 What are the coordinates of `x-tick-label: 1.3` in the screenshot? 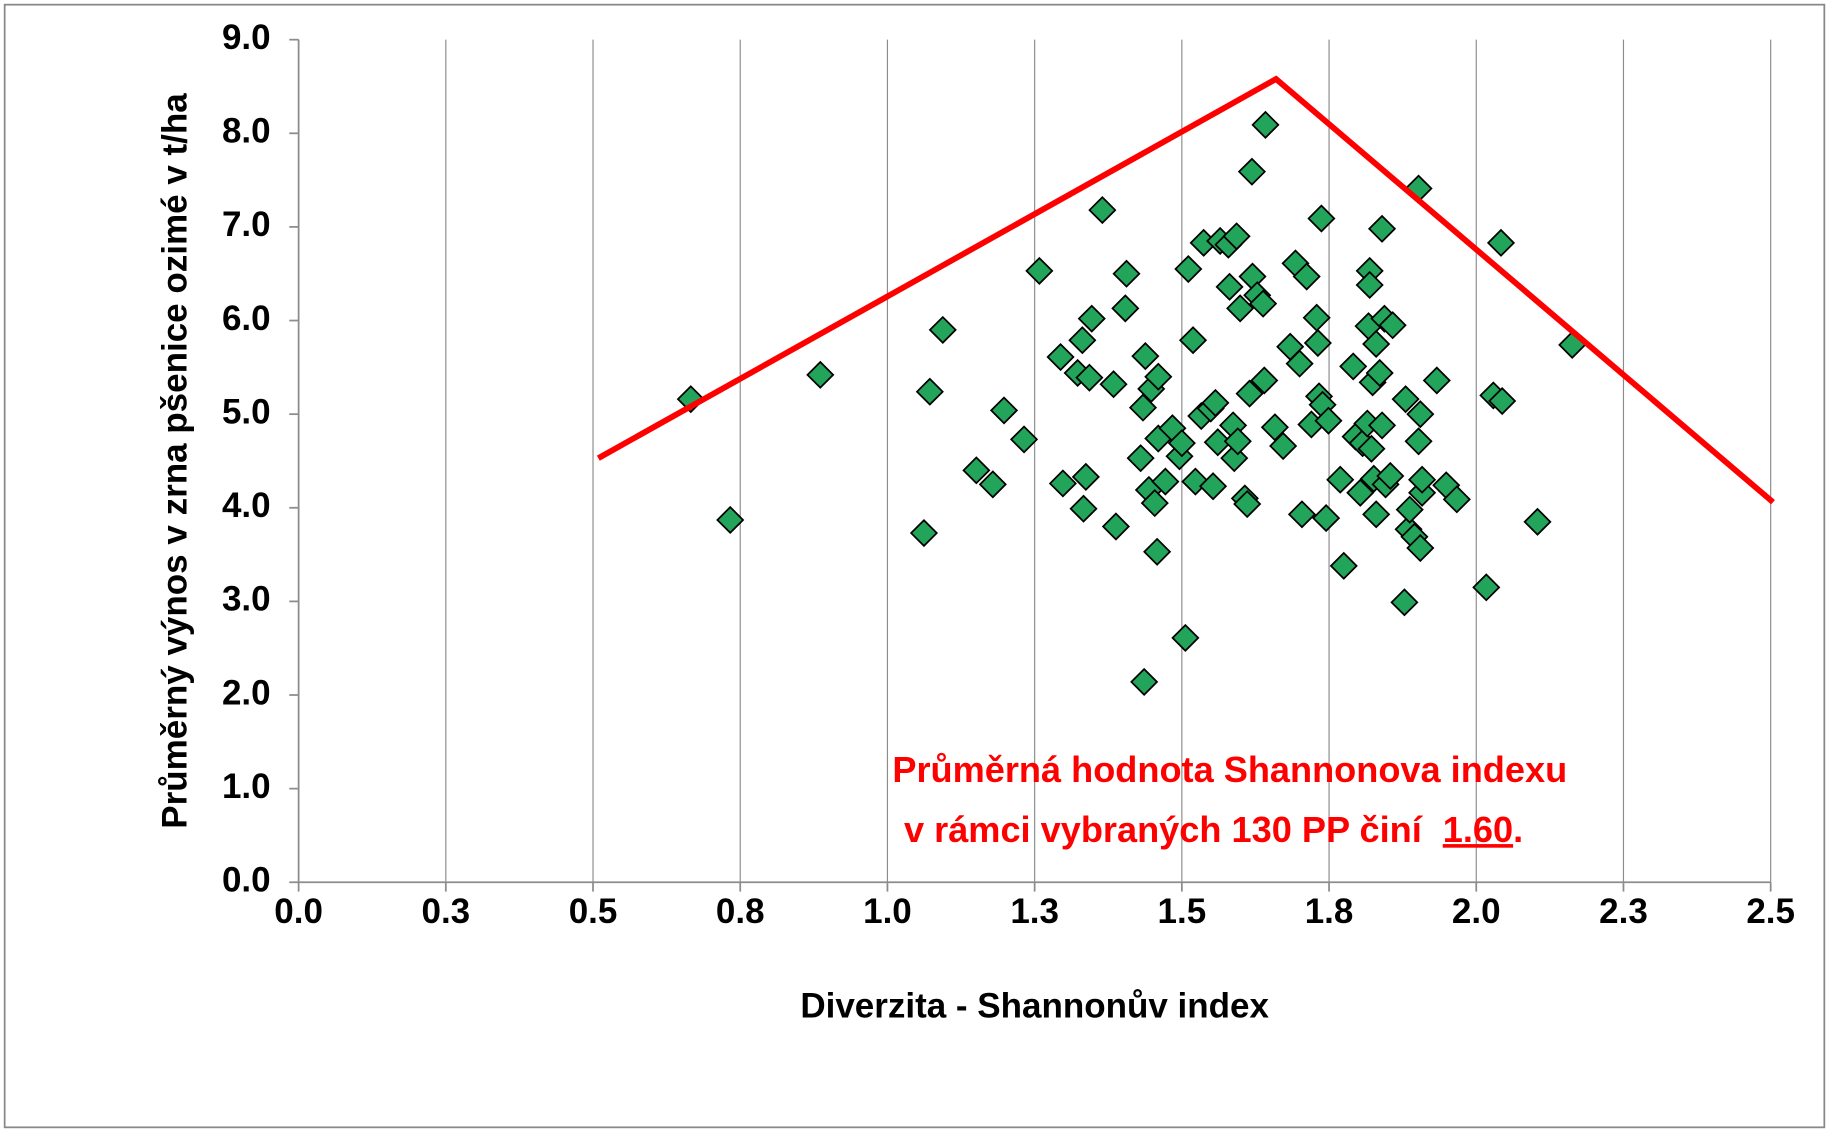 It's located at (1034, 911).